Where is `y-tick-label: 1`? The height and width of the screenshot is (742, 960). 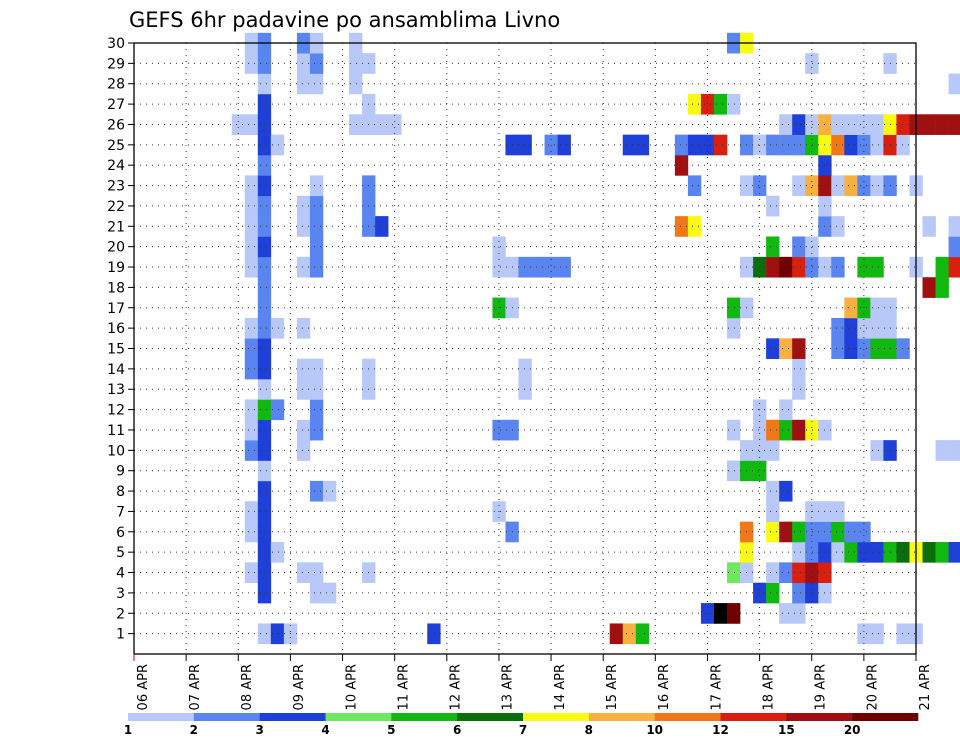 y-tick-label: 1 is located at coordinates (120, 635).